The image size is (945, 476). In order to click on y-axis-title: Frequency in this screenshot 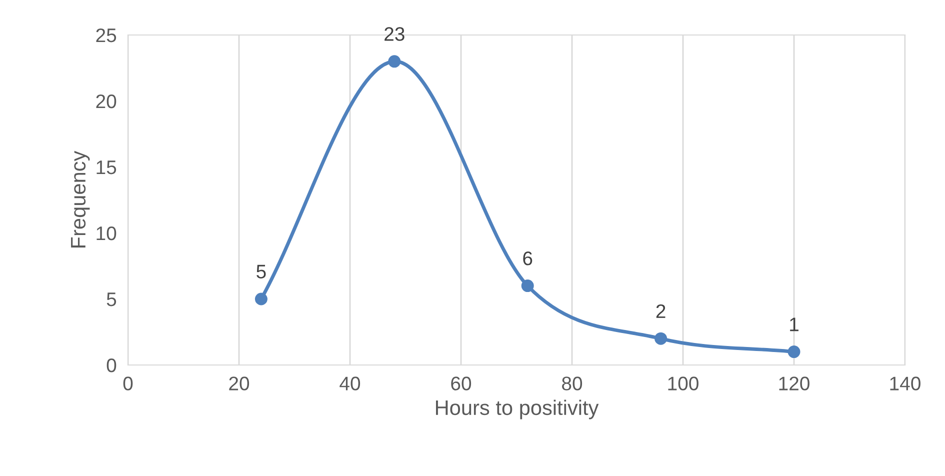, I will do `click(80, 199)`.